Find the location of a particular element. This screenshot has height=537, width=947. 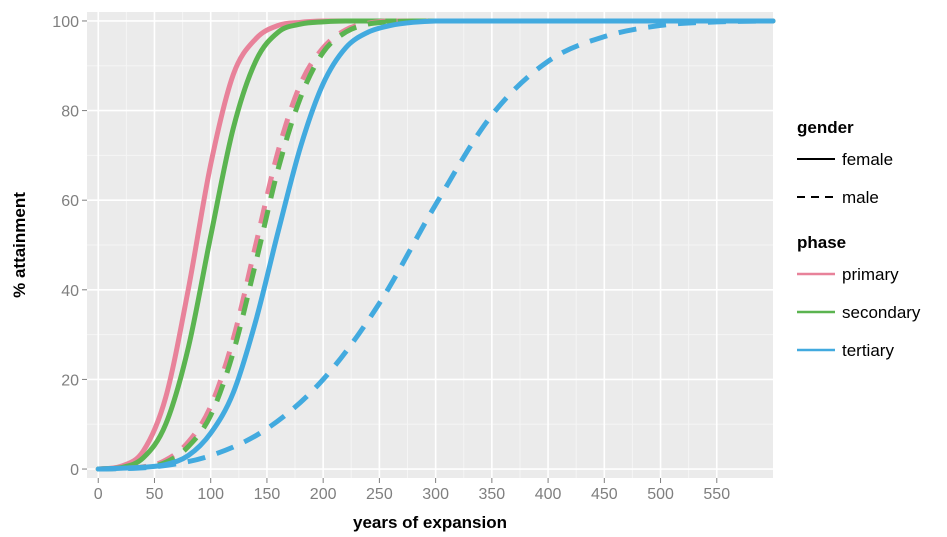

x-axis-title: years of expansion is located at coordinates (430, 522).